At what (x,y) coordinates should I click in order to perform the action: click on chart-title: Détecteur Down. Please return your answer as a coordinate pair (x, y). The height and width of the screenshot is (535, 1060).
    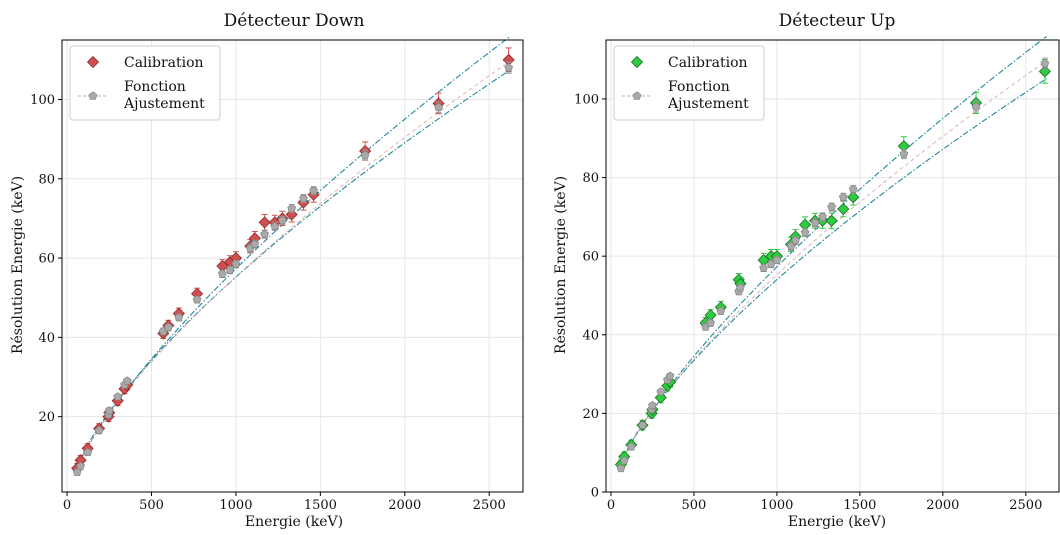
    Looking at the image, I should click on (294, 21).